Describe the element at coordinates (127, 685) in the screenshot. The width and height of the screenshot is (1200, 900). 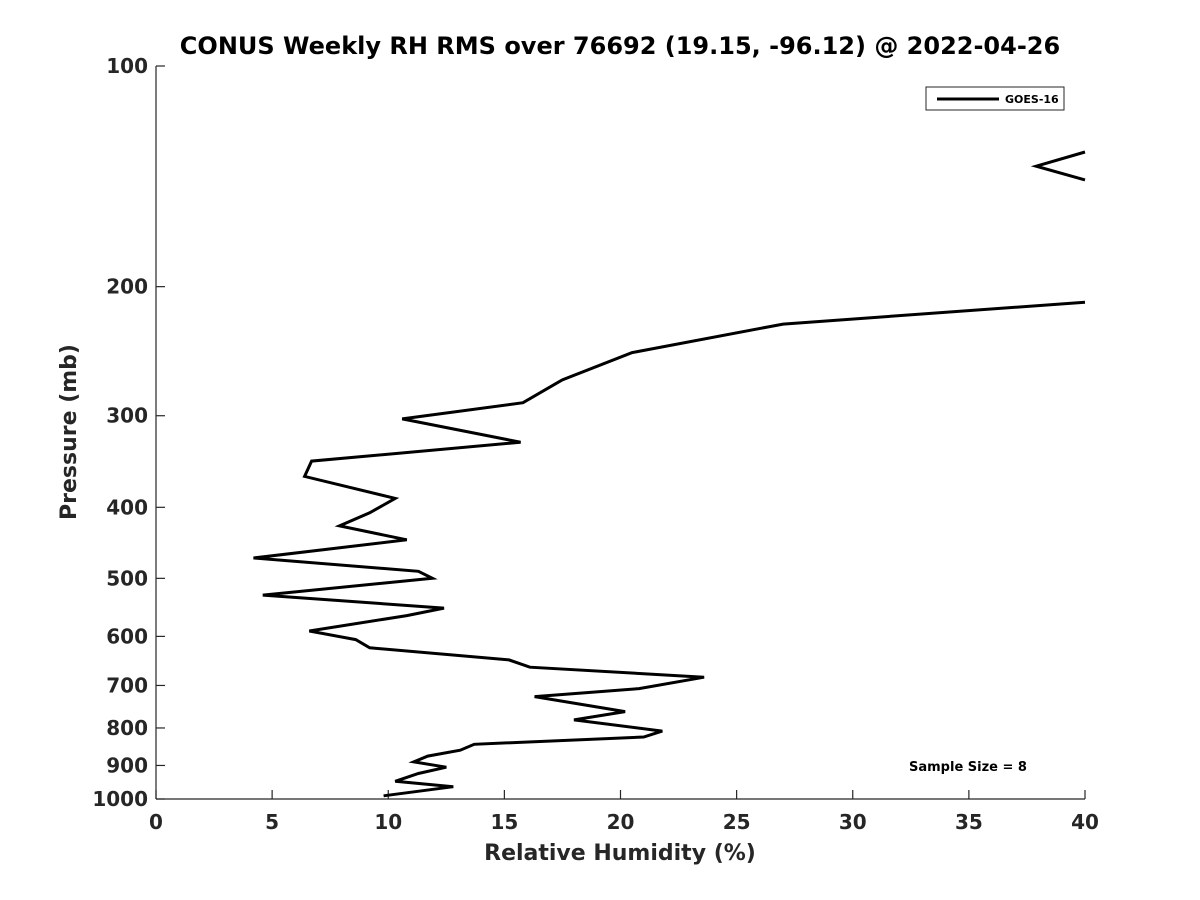
I see `y-tick-label: 700` at that location.